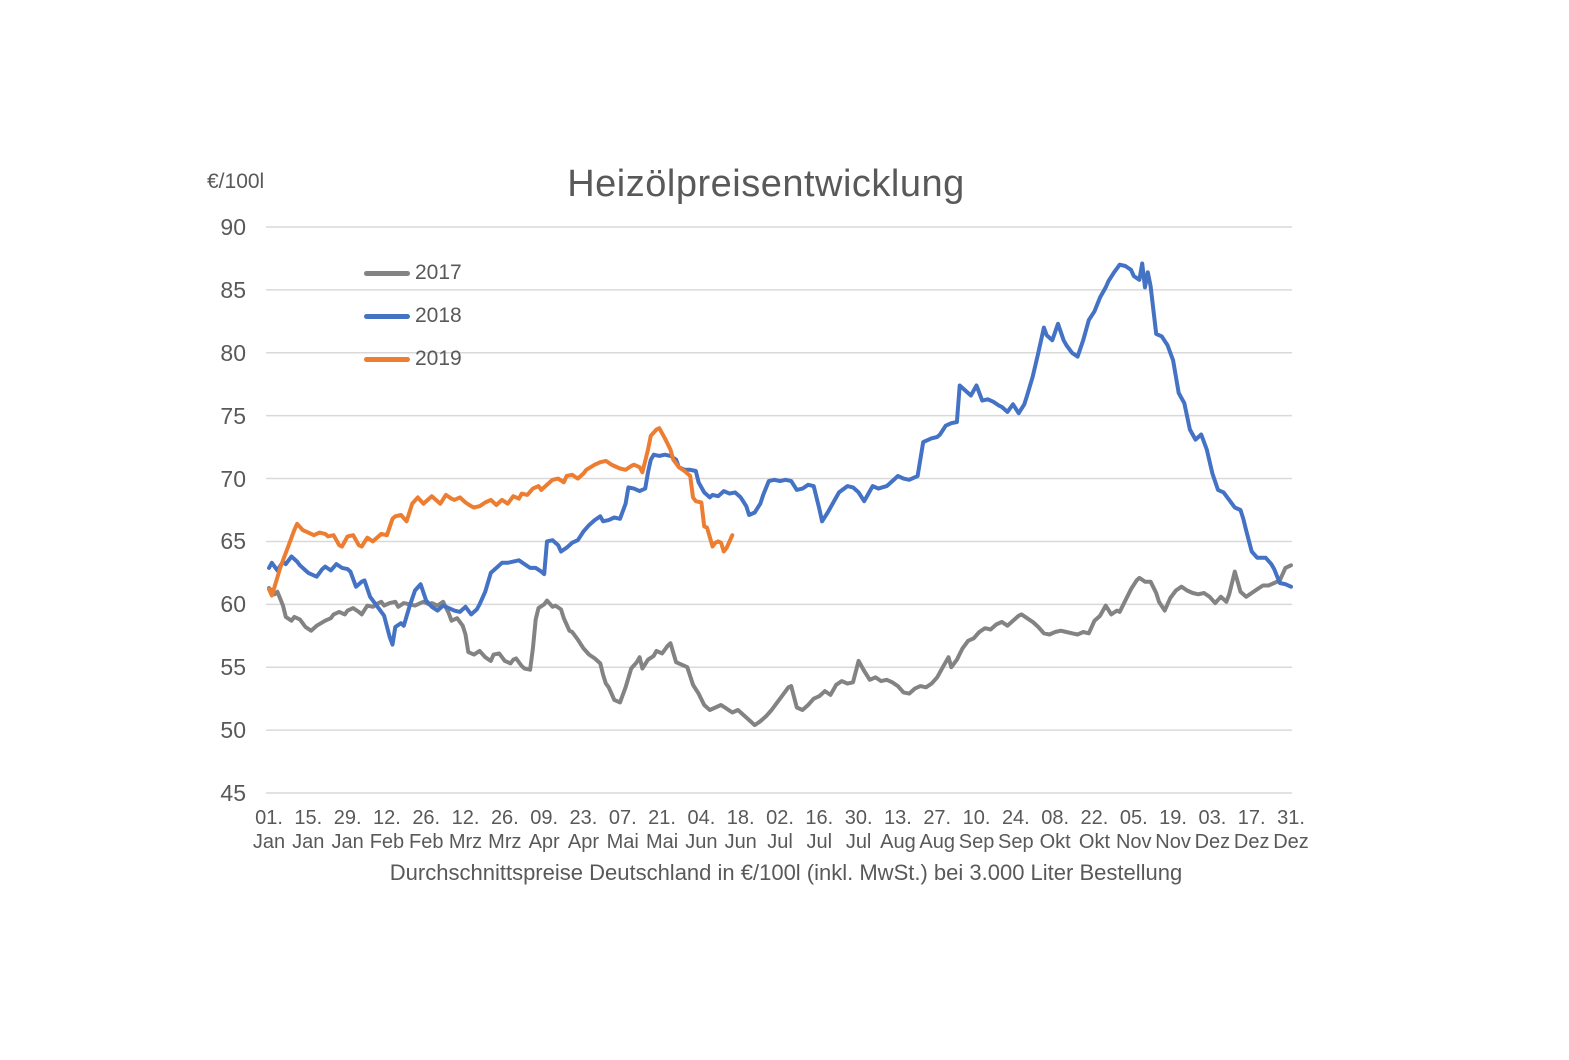 The width and height of the screenshot is (1569, 1060). I want to click on x-tick-day: 08., so click(1055, 818).